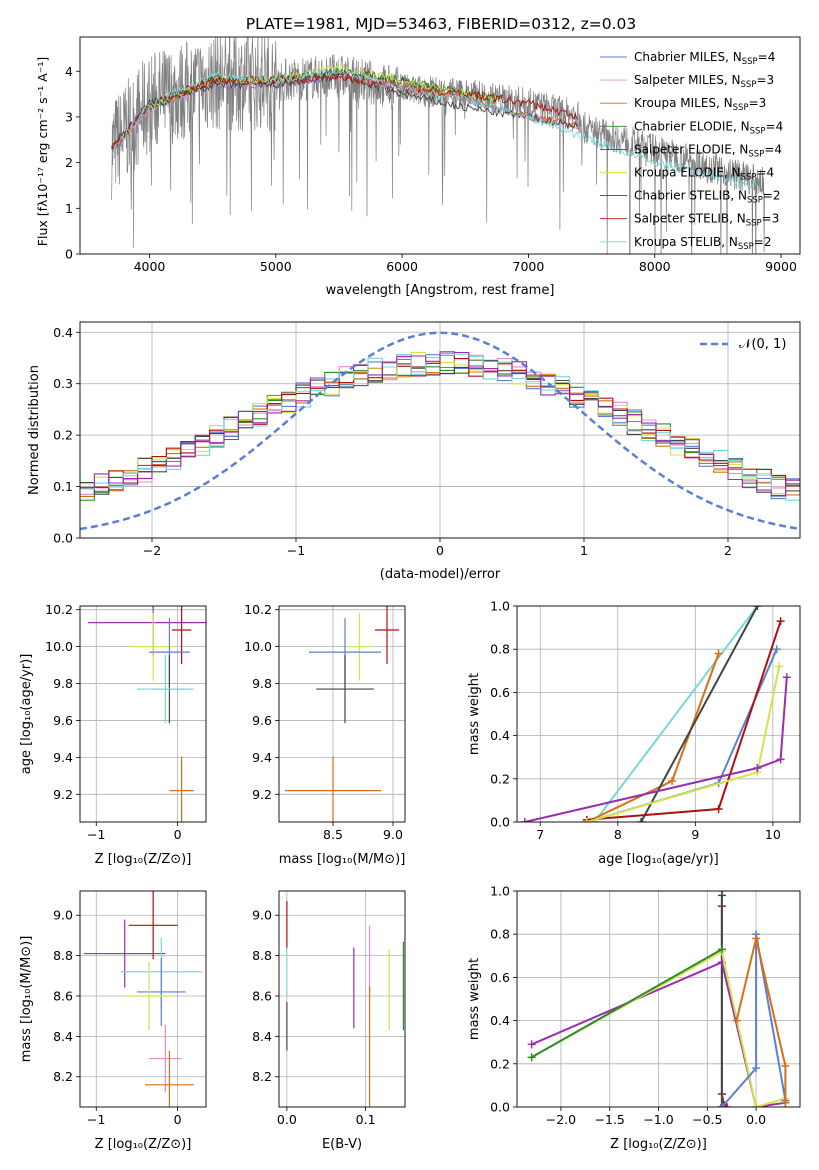 The height and width of the screenshot is (1170, 819). What do you see at coordinates (326, 86) in the screenshot?
I see `model-series` at bounding box center [326, 86].